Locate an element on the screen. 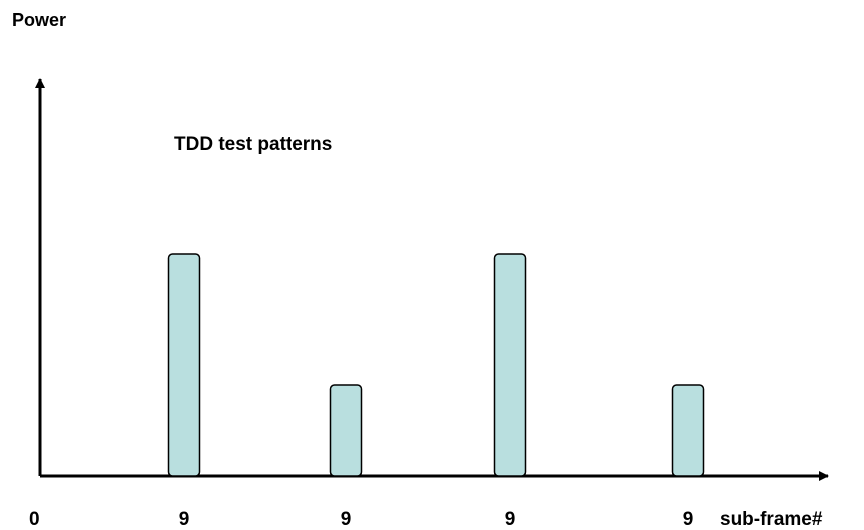 The height and width of the screenshot is (530, 864). diagram-title: TDD test patterns is located at coordinates (253, 144).